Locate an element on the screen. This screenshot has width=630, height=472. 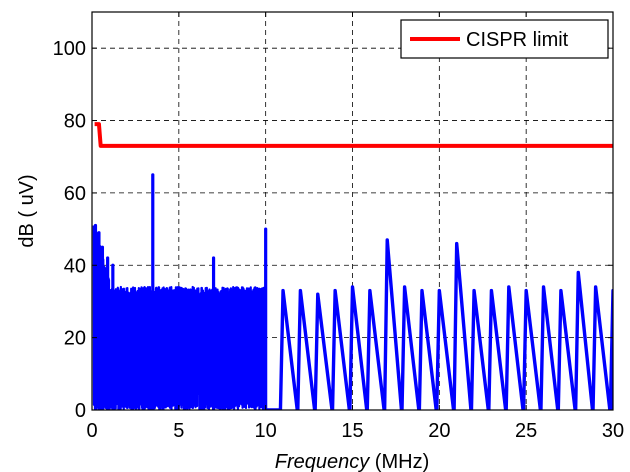
y-tick-label: 60 is located at coordinates (75, 194).